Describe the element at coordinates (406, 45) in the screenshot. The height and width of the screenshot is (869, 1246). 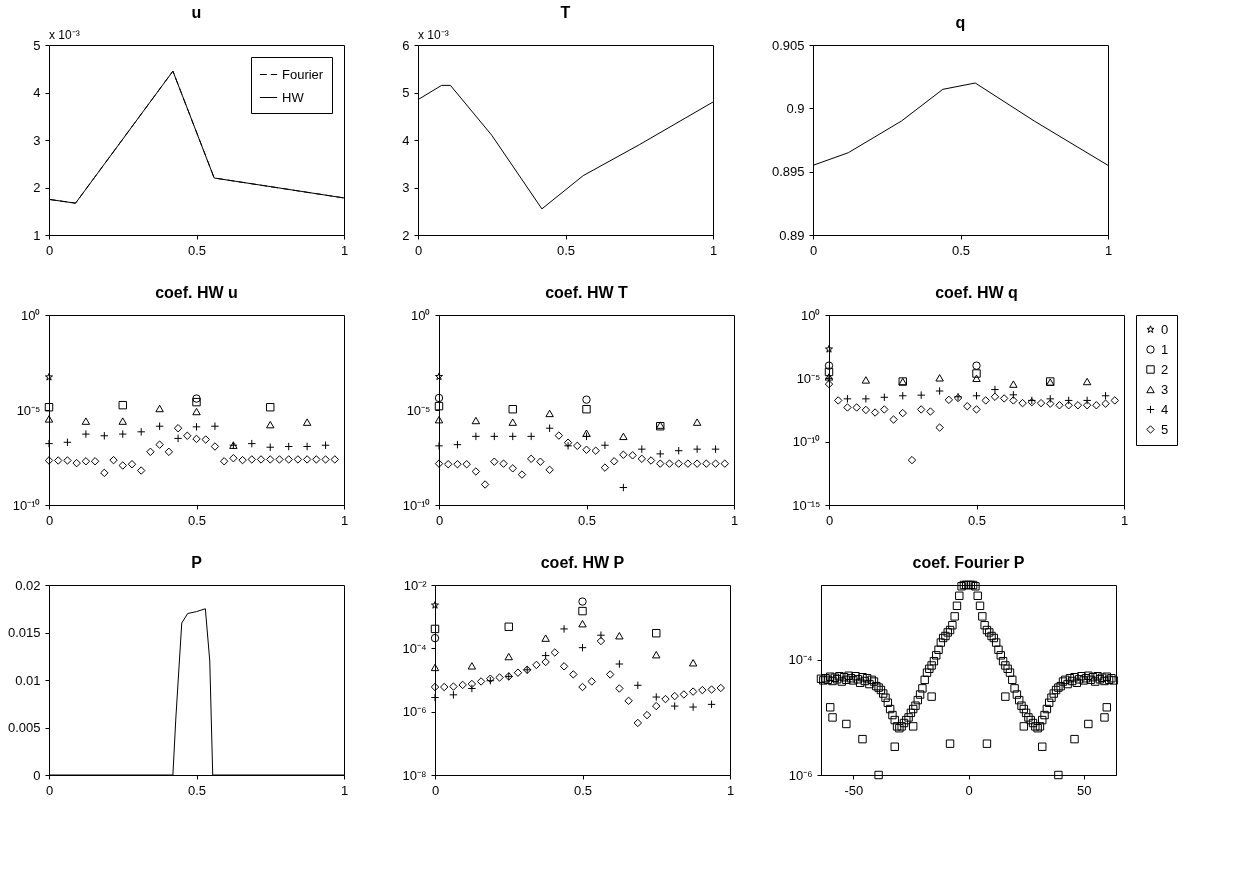
I see `y-tick-label: 6` at that location.